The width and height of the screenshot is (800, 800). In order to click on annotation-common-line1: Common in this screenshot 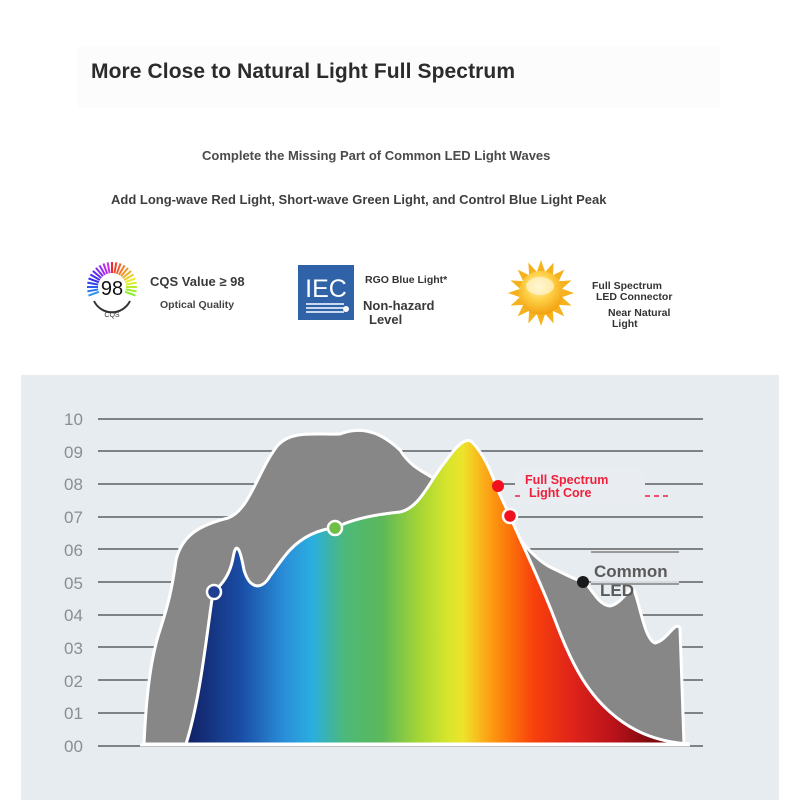, I will do `click(631, 571)`.